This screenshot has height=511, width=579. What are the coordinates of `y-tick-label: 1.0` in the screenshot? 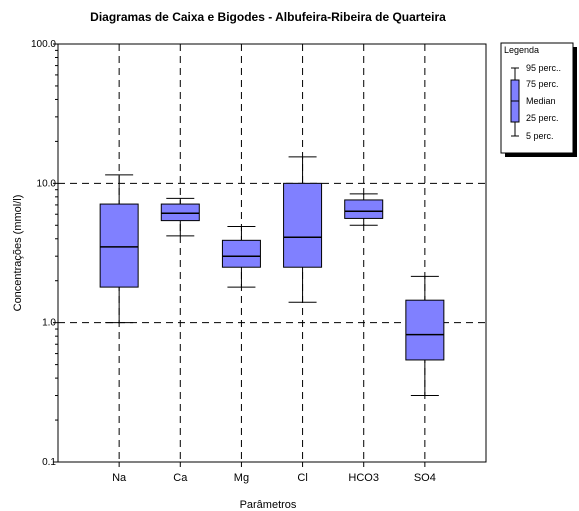 It's located at (49, 323).